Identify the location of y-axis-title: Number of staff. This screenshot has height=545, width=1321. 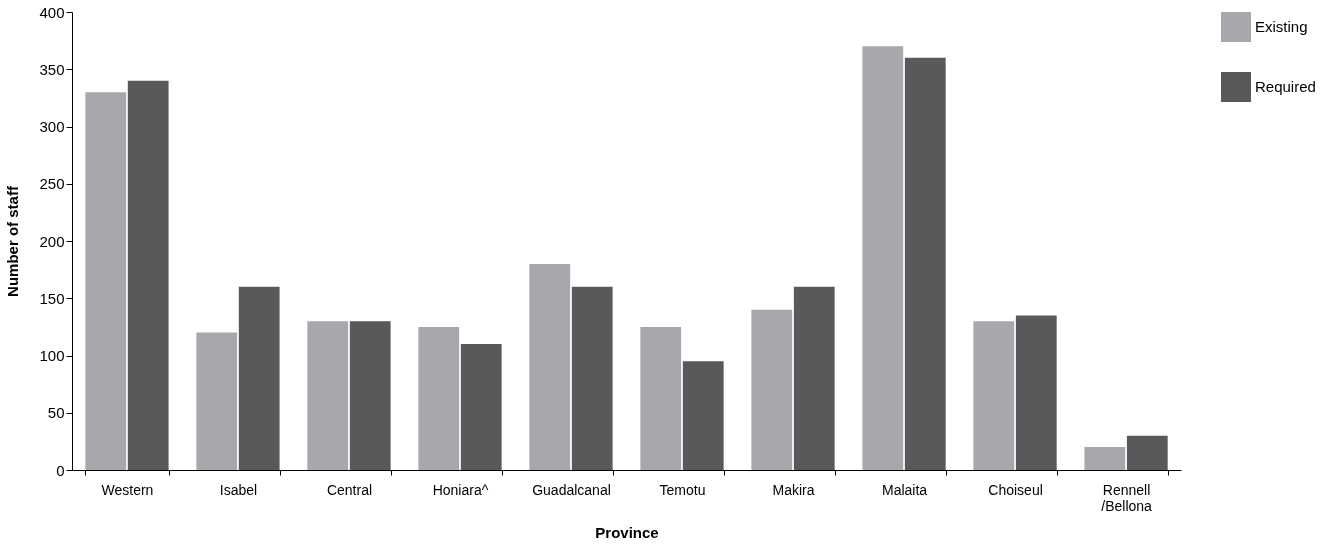
(13, 241).